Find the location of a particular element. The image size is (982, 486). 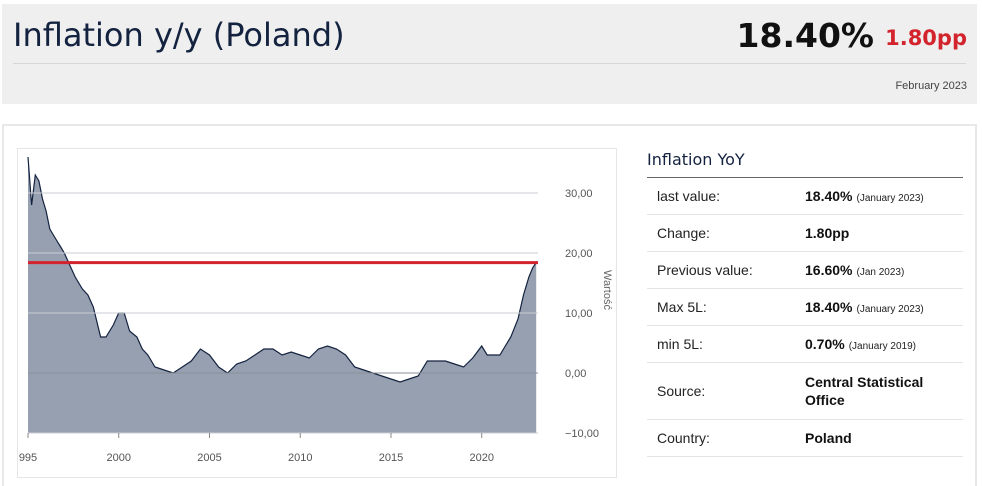

info-row-value: 0.70% (January 2019) is located at coordinates (884, 344).